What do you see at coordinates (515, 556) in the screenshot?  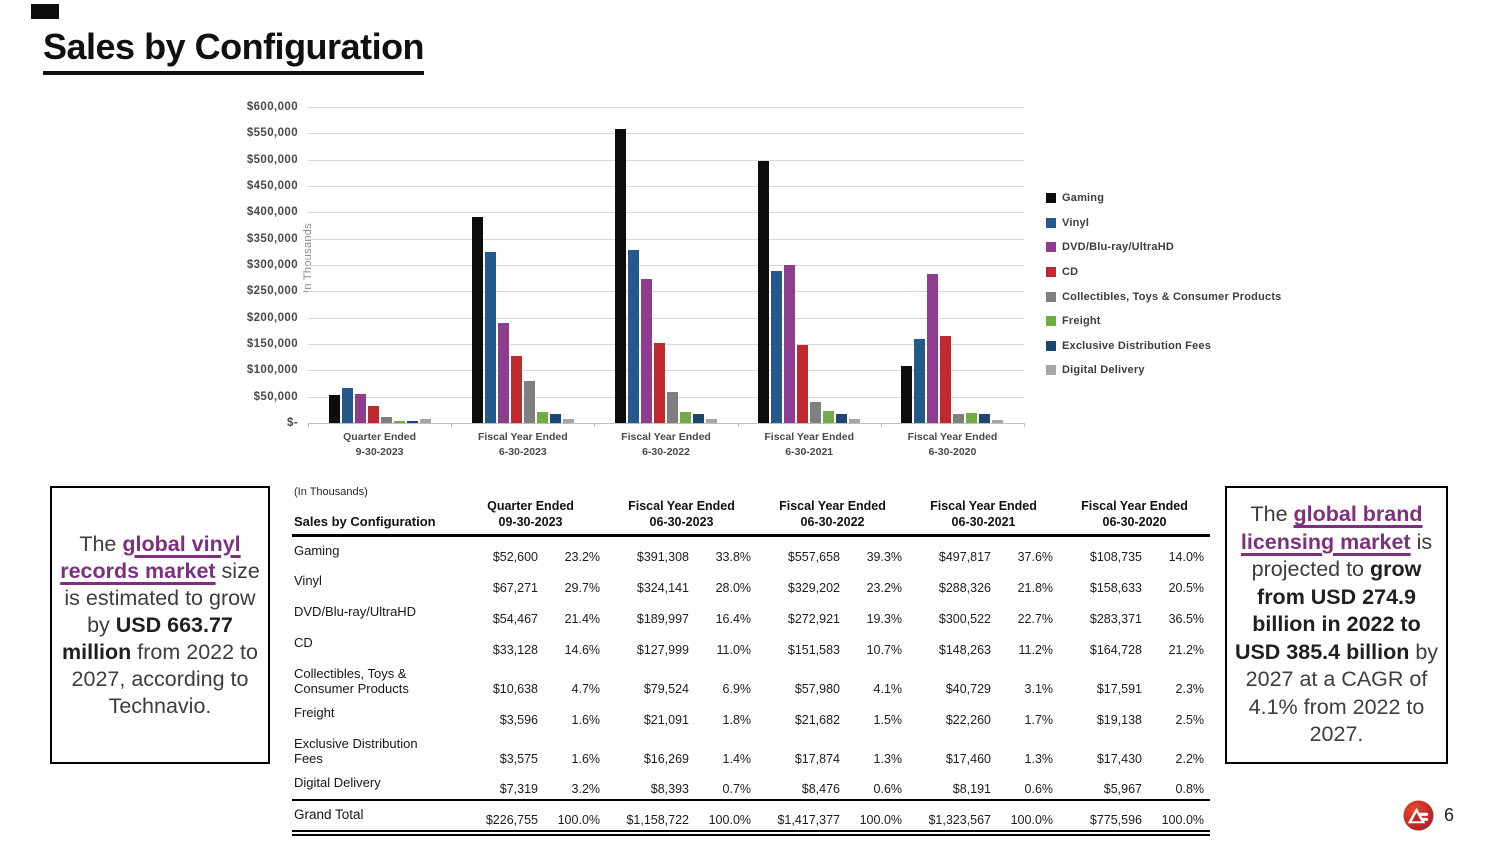 I see `cell-value: $52,600` at bounding box center [515, 556].